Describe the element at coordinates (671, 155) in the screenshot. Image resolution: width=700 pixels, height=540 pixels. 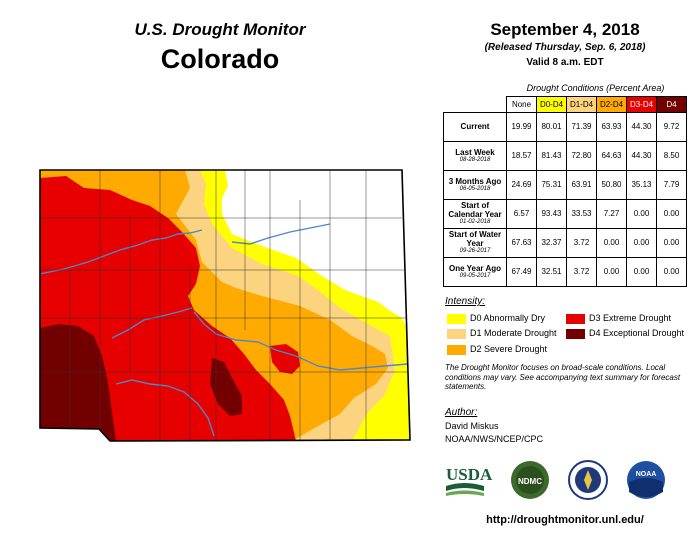
I see `table-cell: 8.50` at that location.